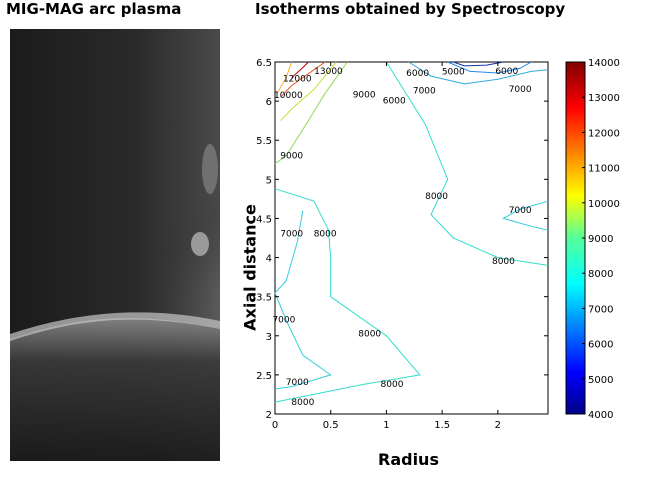 The height and width of the screenshot is (478, 666). What do you see at coordinates (275, 425) in the screenshot?
I see `x-tick-label-0: 0` at bounding box center [275, 425].